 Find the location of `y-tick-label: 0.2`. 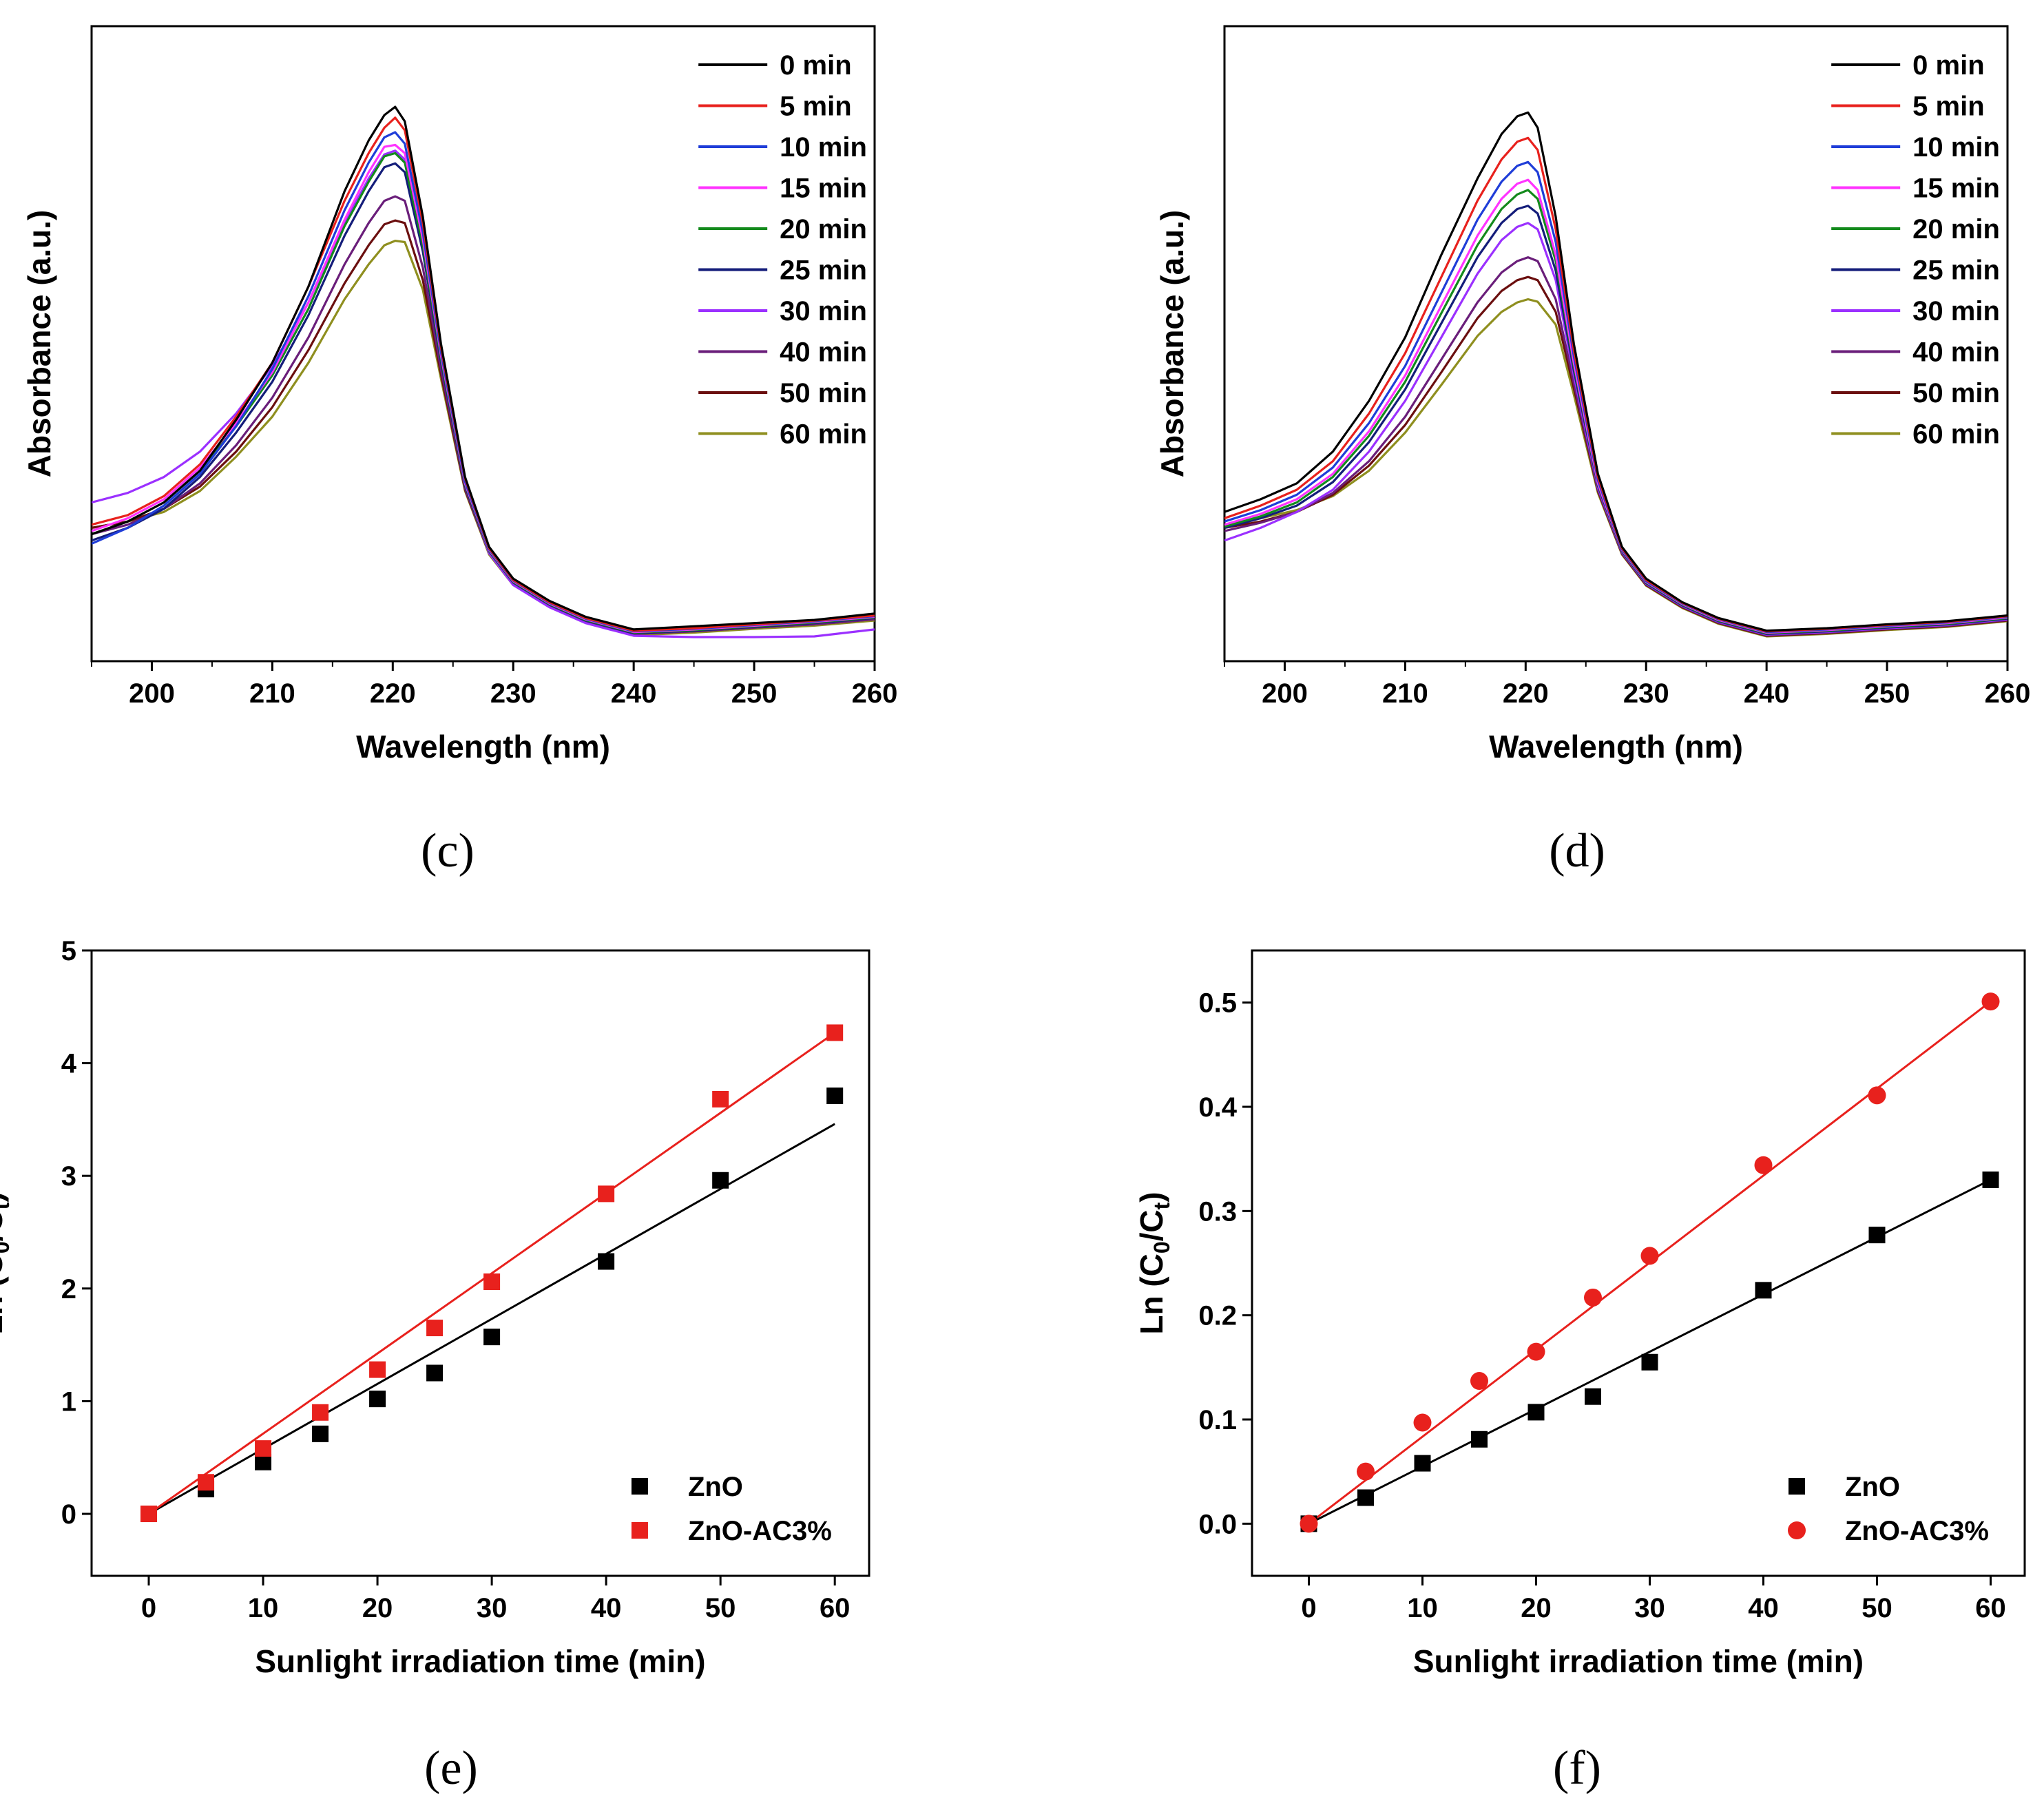

y-tick-label: 0.2 is located at coordinates (1217, 1316).